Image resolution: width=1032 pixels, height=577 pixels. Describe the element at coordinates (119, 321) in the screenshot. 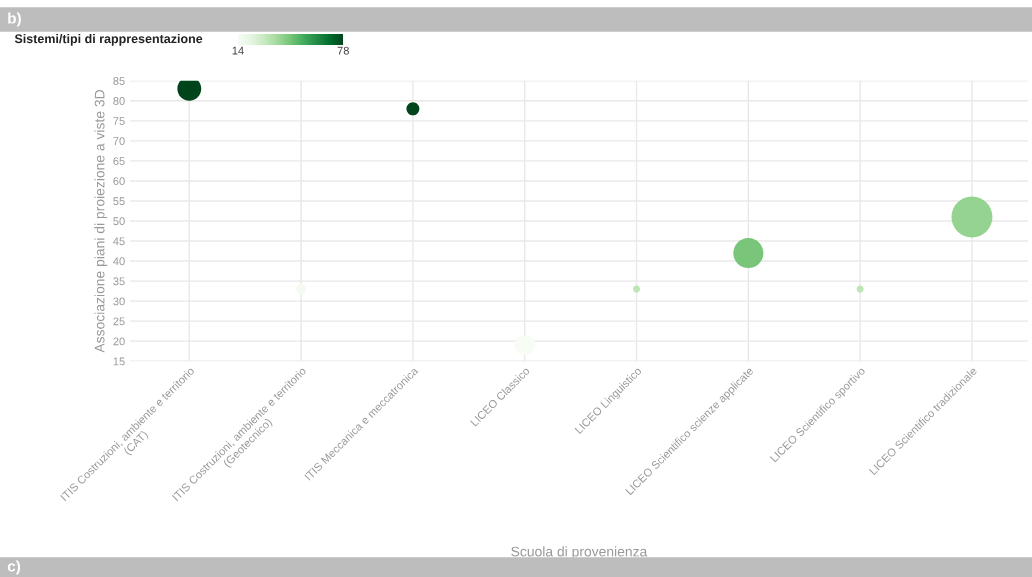

I see `y-tick-label: 25` at that location.